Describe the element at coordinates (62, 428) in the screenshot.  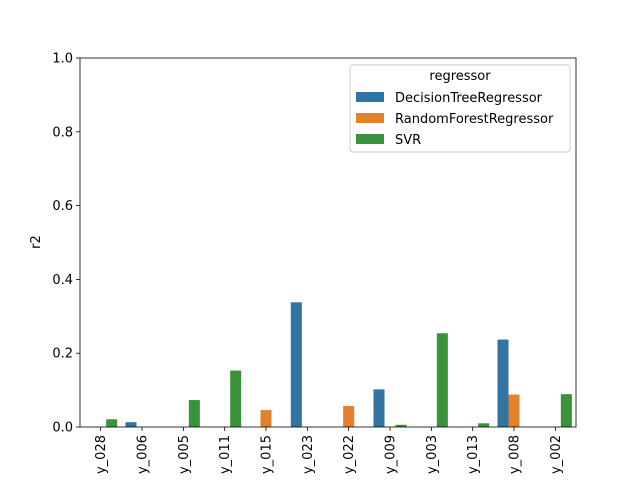
I see `y-tick-label: 0.0` at that location.